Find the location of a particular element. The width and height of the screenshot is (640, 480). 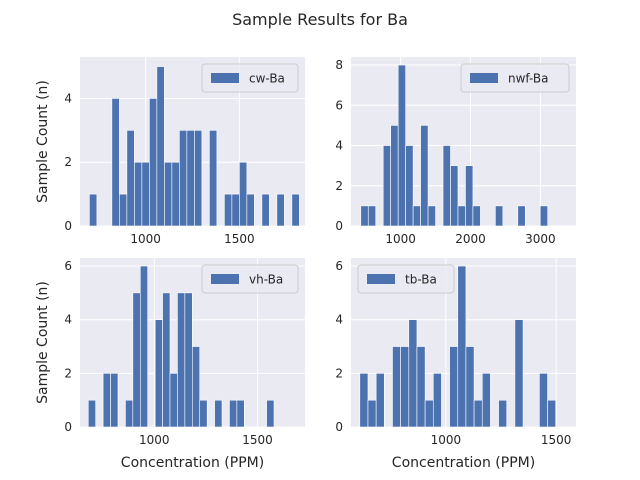

legend-label: vh-Ba is located at coordinates (266, 280).